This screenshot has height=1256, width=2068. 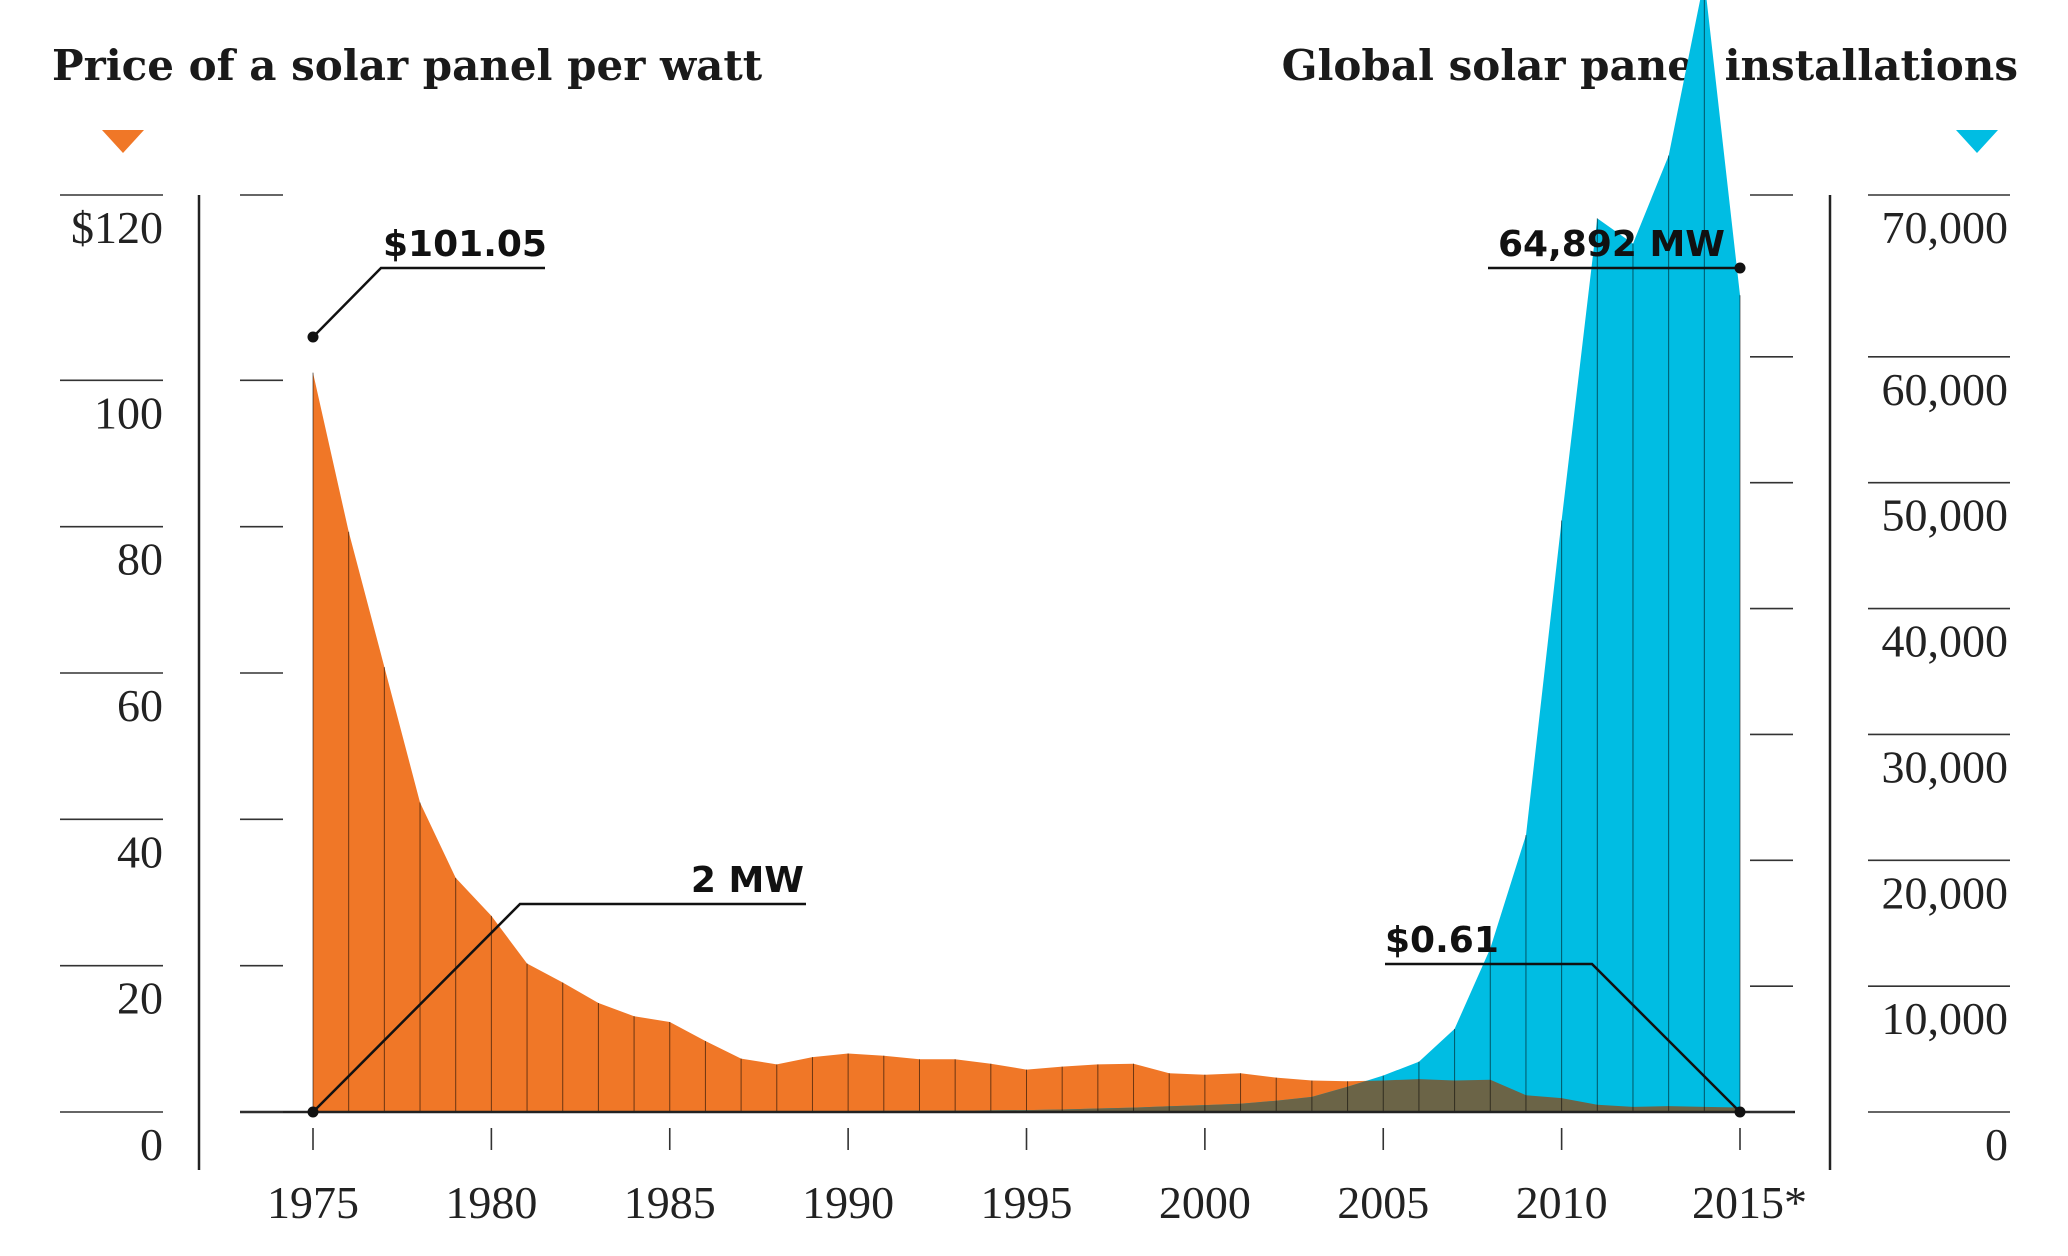 What do you see at coordinates (1945, 227) in the screenshot?
I see `right-tick-label: 70,000` at bounding box center [1945, 227].